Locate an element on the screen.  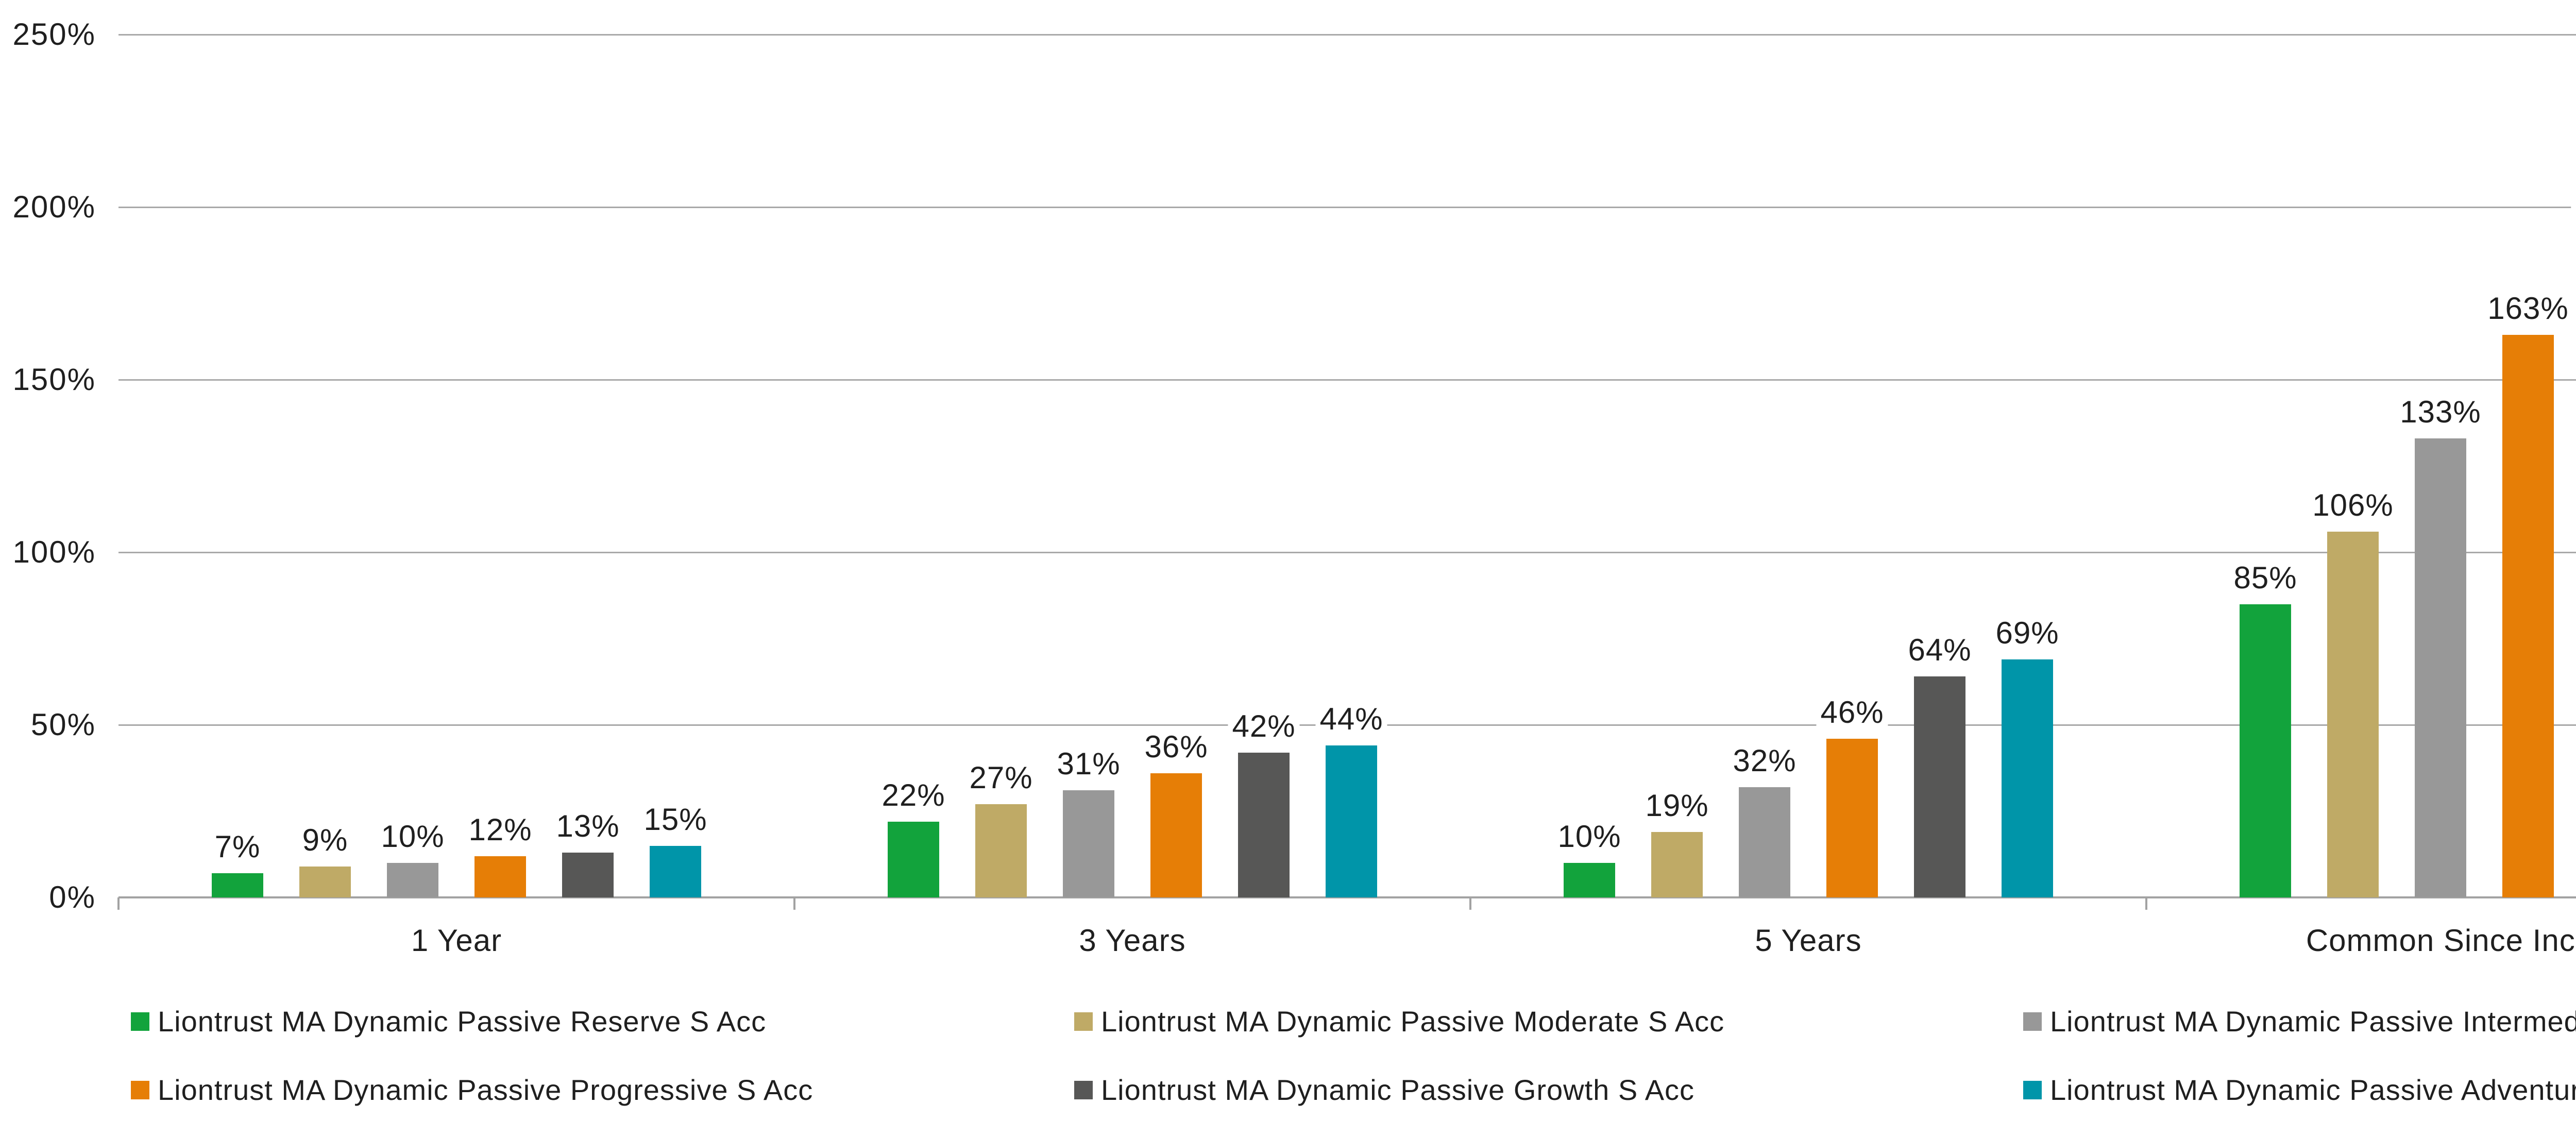
bar-value-label: 163% is located at coordinates (2528, 308).